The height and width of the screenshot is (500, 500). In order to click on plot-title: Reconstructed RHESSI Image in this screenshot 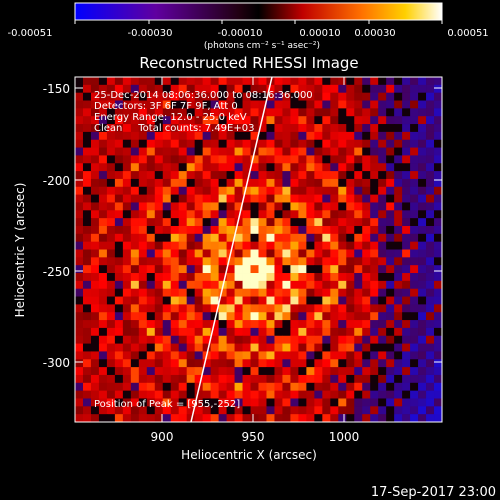, I will do `click(248, 63)`.